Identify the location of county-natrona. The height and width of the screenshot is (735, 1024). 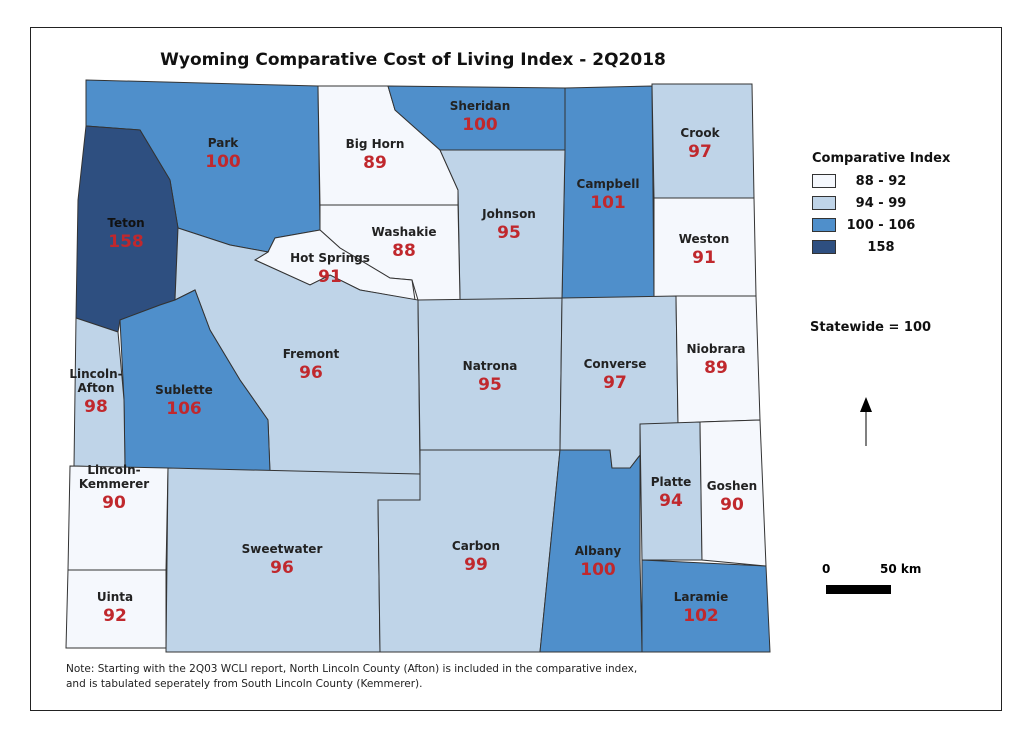
(490, 374).